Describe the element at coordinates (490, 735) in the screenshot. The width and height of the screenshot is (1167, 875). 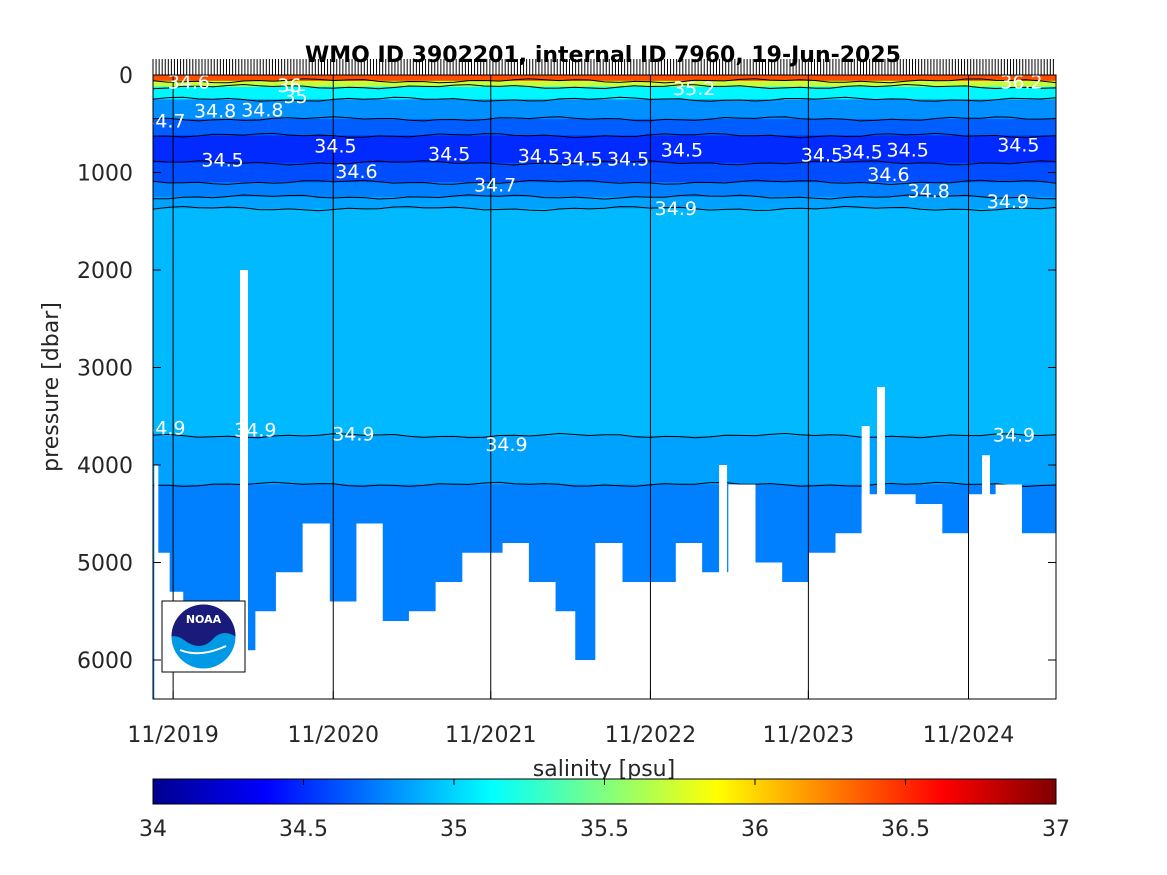
I see `x-tick-label: 11/2021` at that location.